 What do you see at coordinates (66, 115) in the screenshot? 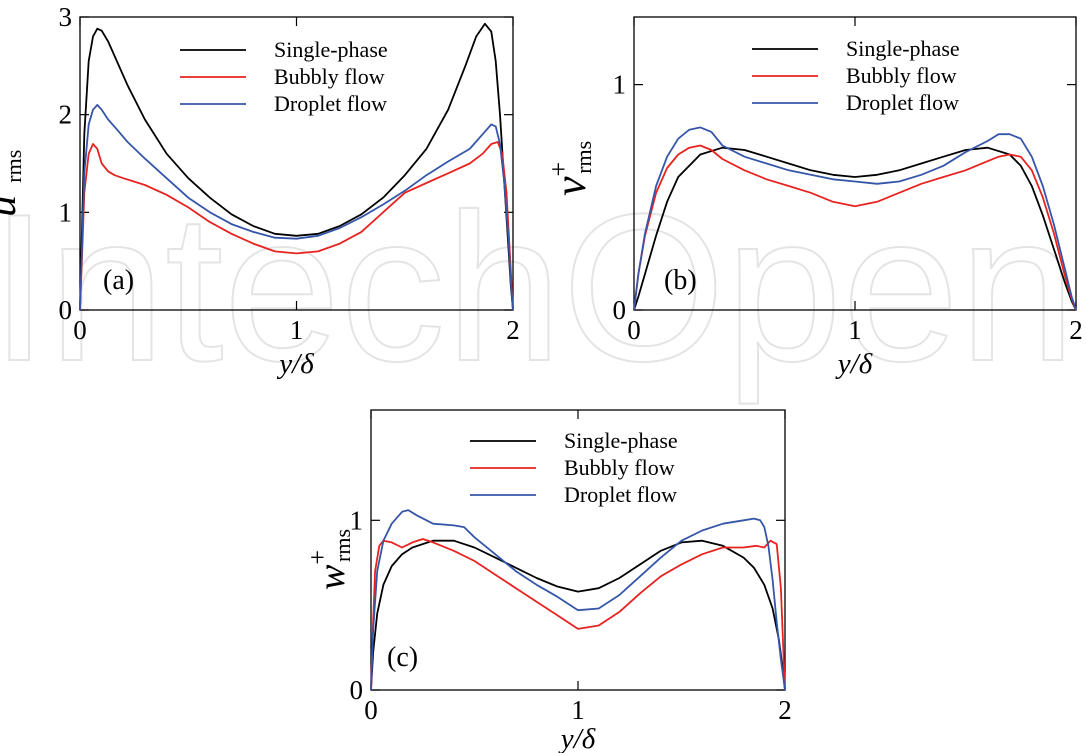
I see `y-tick-label: 2` at bounding box center [66, 115].